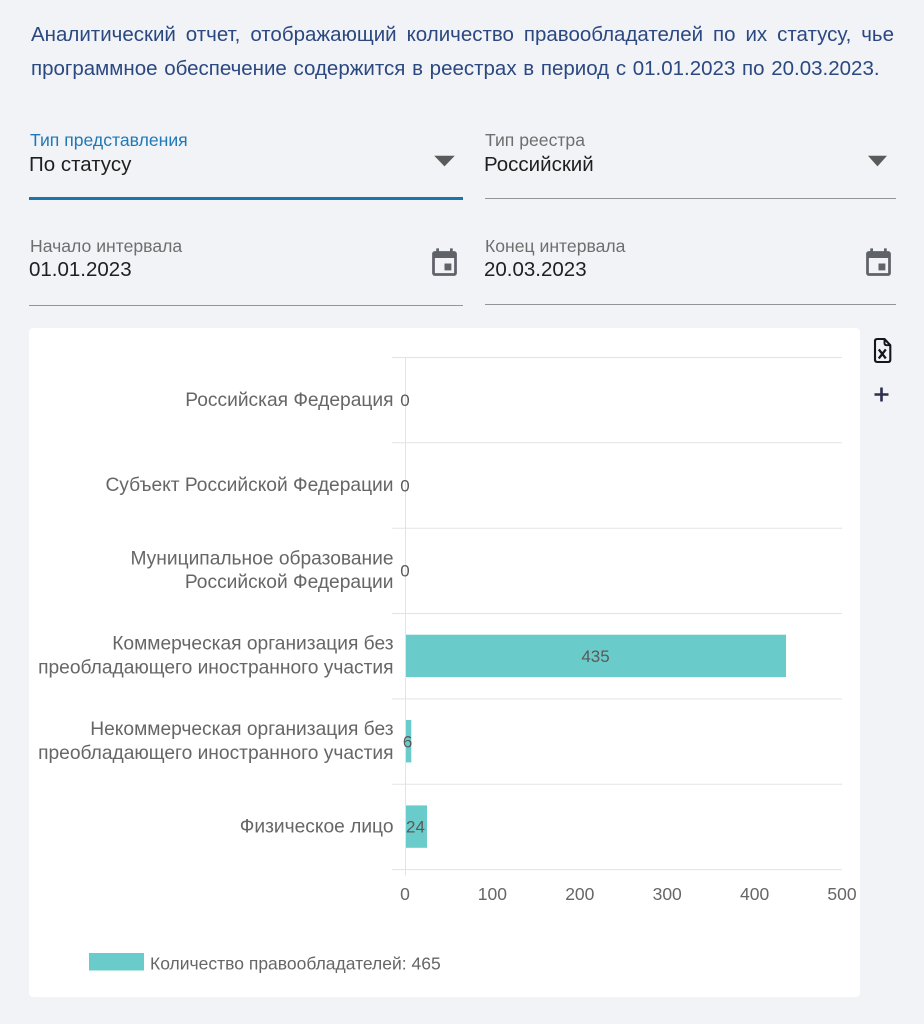  I want to click on svg-text: 24, so click(415, 827).